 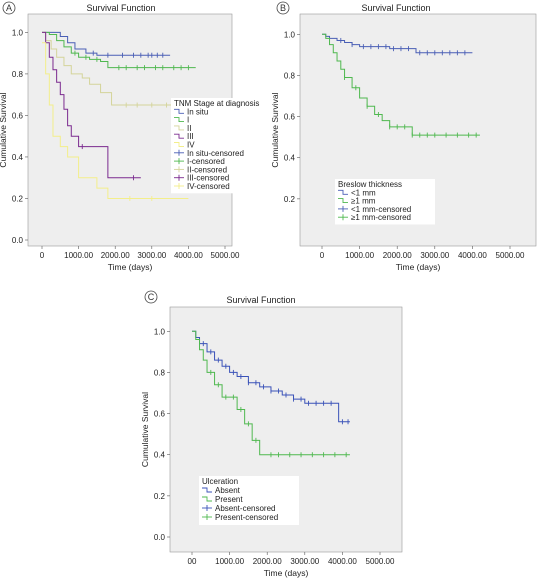 What do you see at coordinates (363, 192) in the screenshot?
I see `legend-entry: <1 mm` at bounding box center [363, 192].